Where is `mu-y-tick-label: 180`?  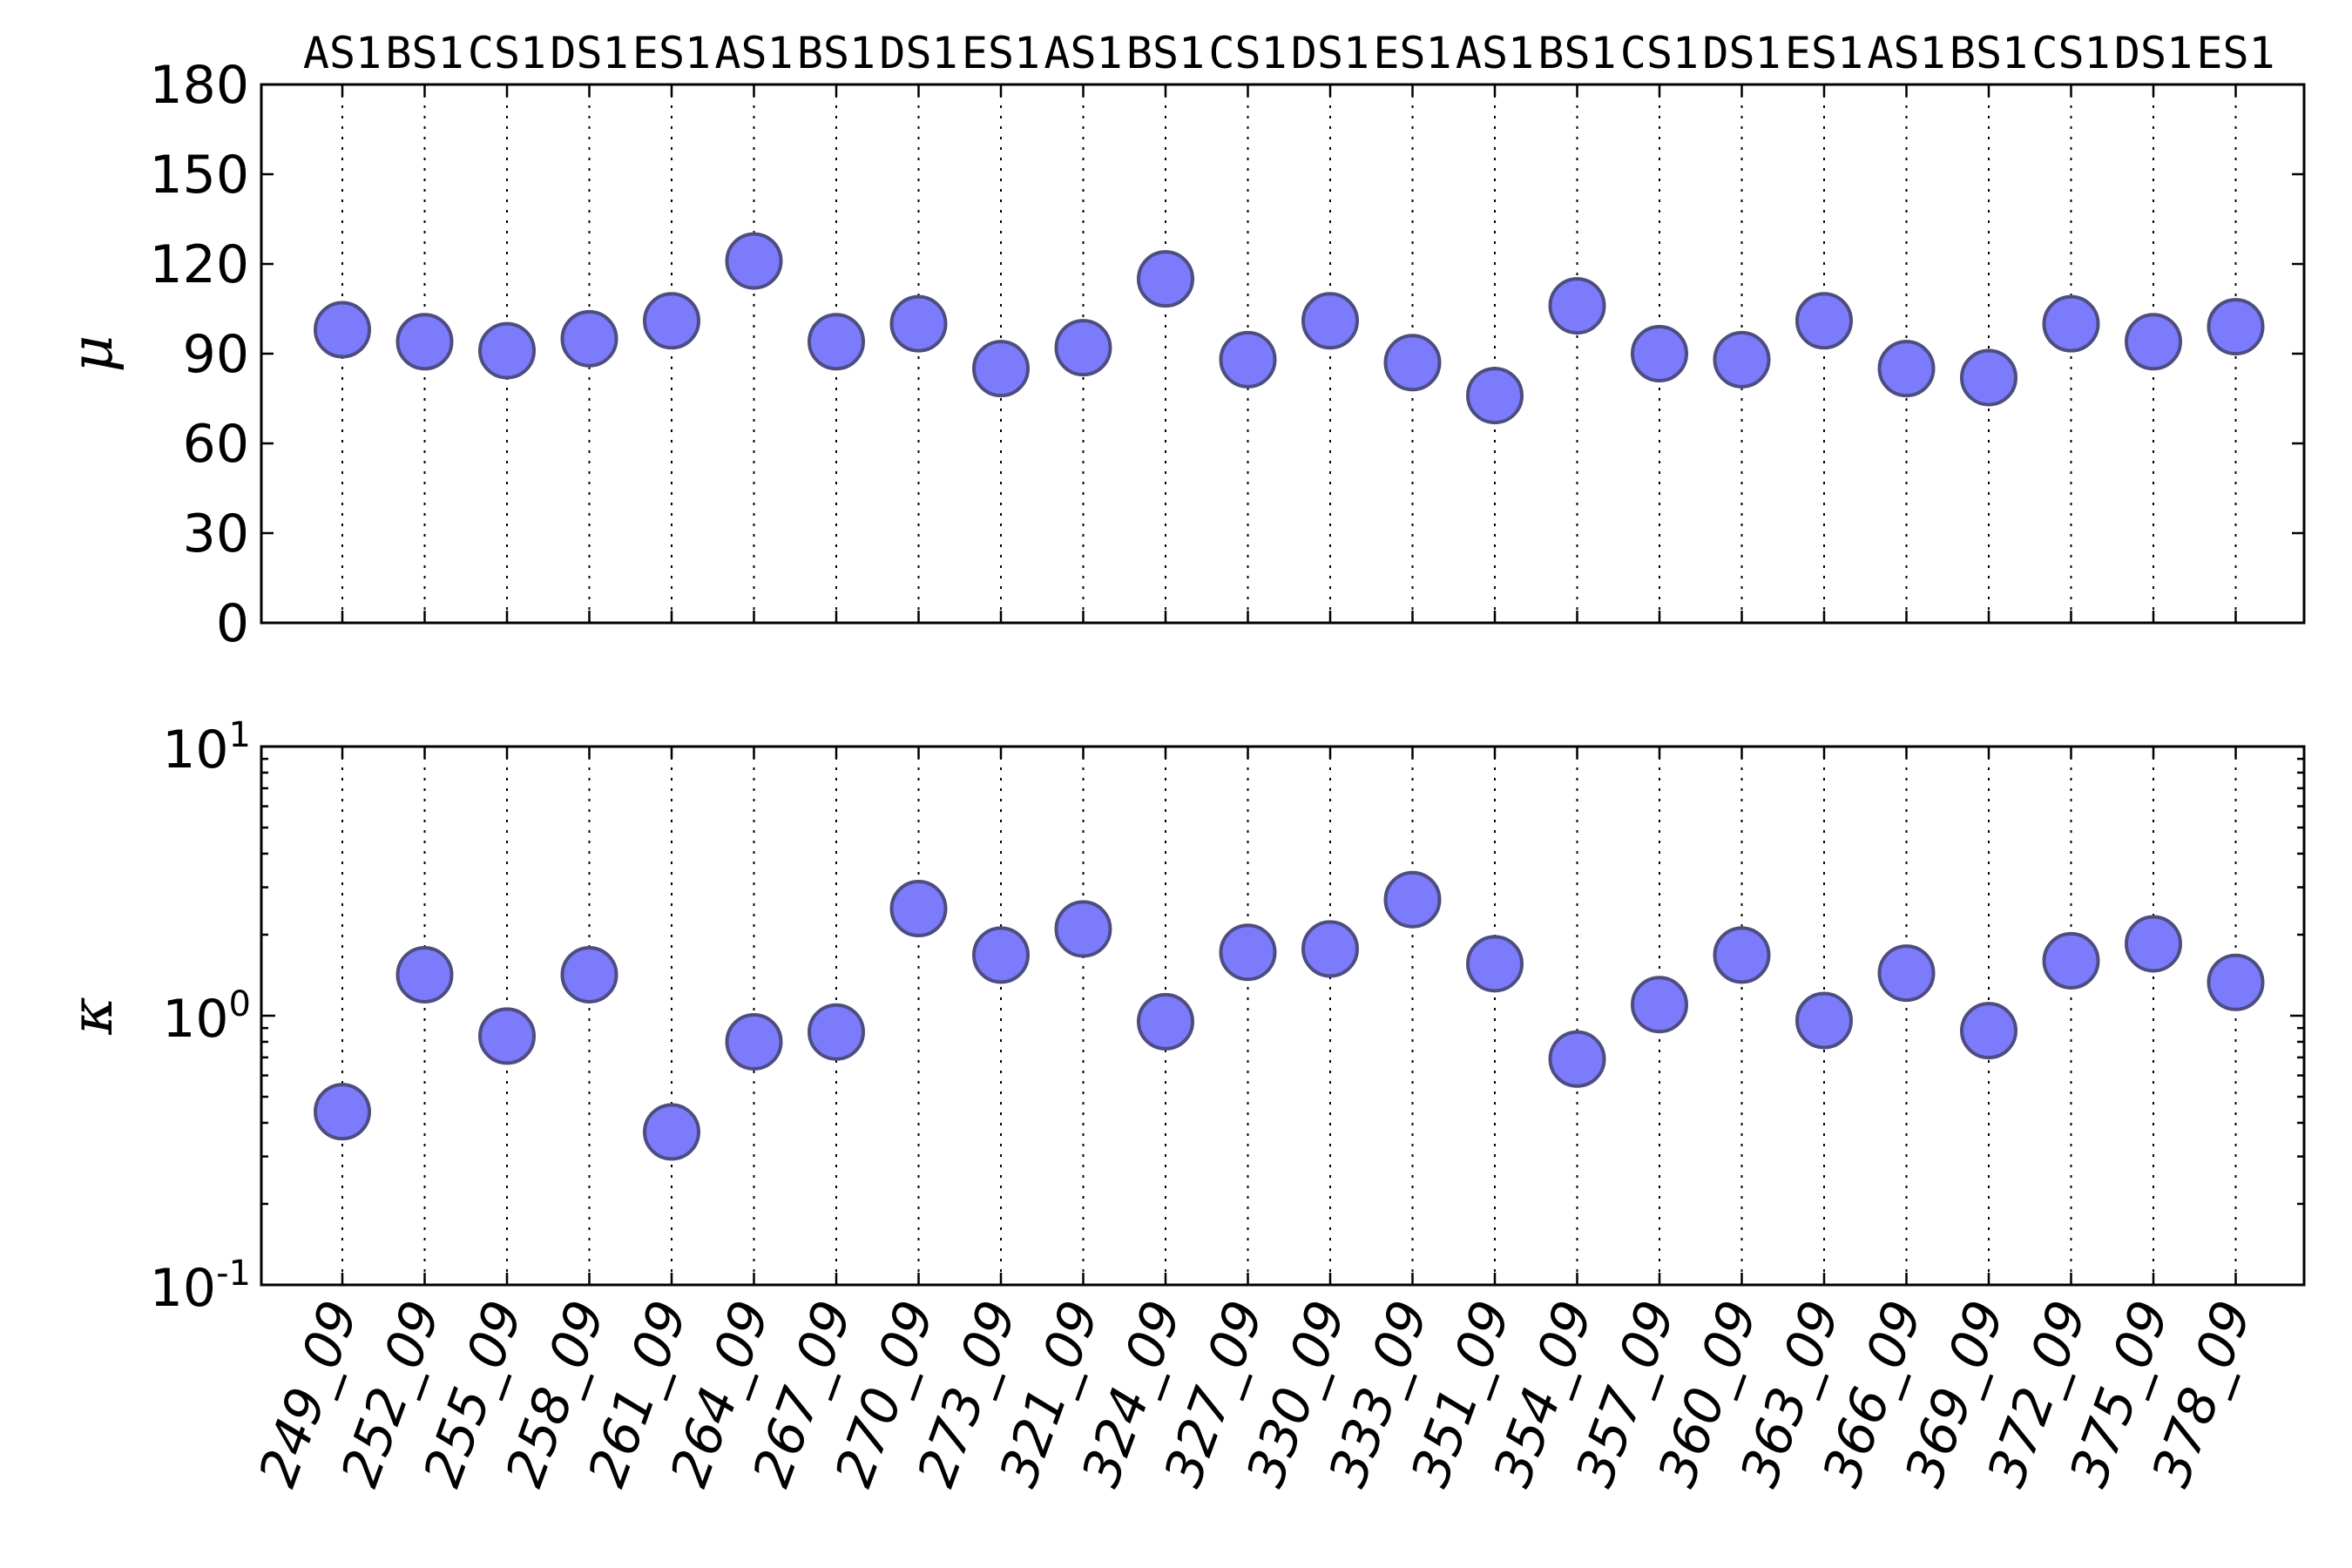
mu-y-tick-label: 180 is located at coordinates (199, 85).